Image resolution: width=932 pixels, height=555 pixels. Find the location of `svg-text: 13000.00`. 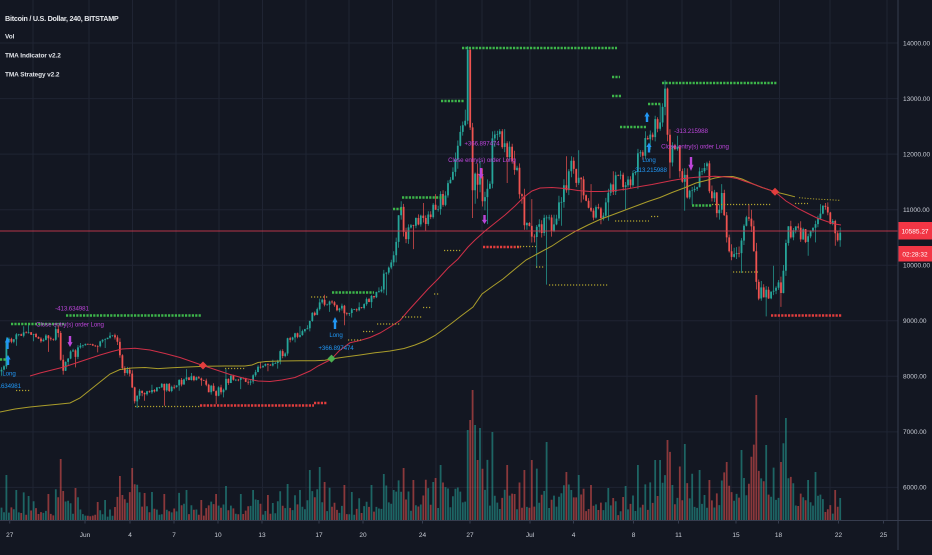

svg-text: 13000.00 is located at coordinates (916, 99).